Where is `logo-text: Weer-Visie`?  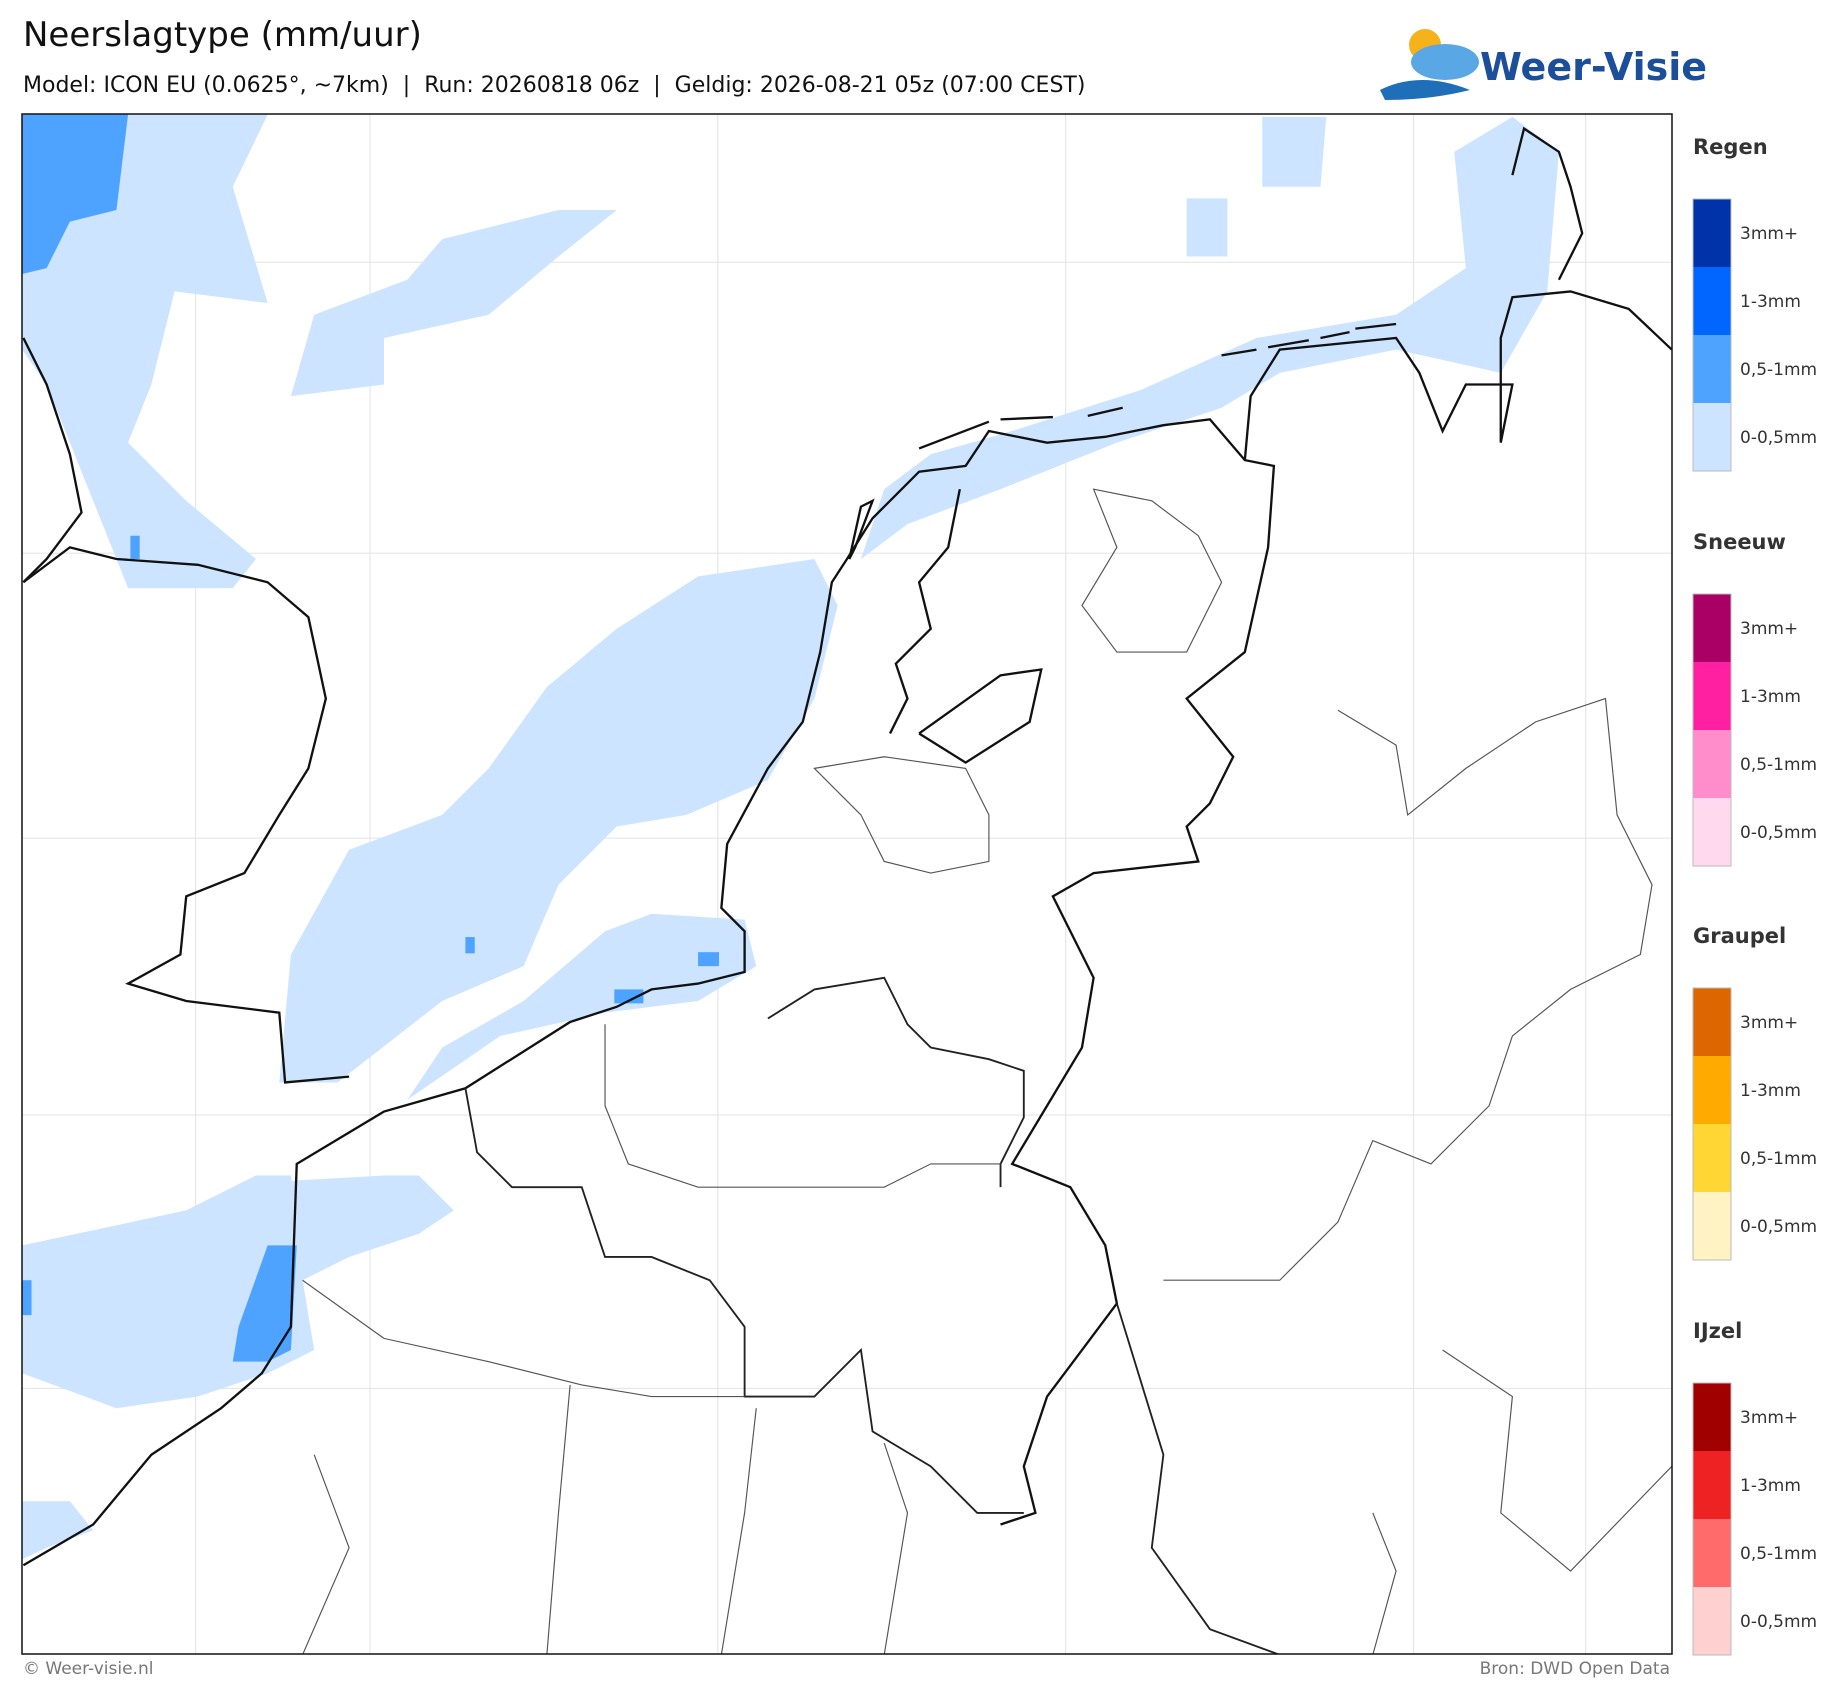
logo-text: Weer-Visie is located at coordinates (1593, 67).